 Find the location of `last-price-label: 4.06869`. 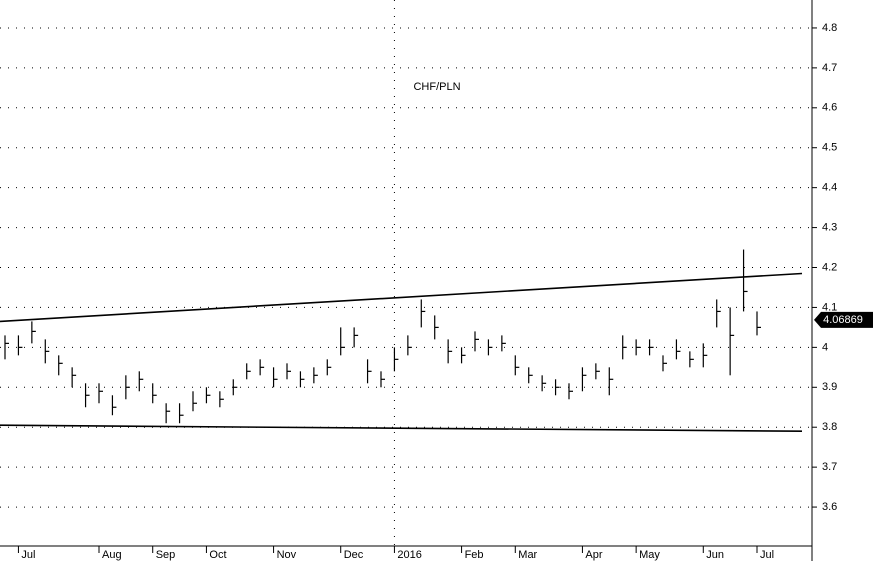

last-price-label: 4.06869 is located at coordinates (843, 320).